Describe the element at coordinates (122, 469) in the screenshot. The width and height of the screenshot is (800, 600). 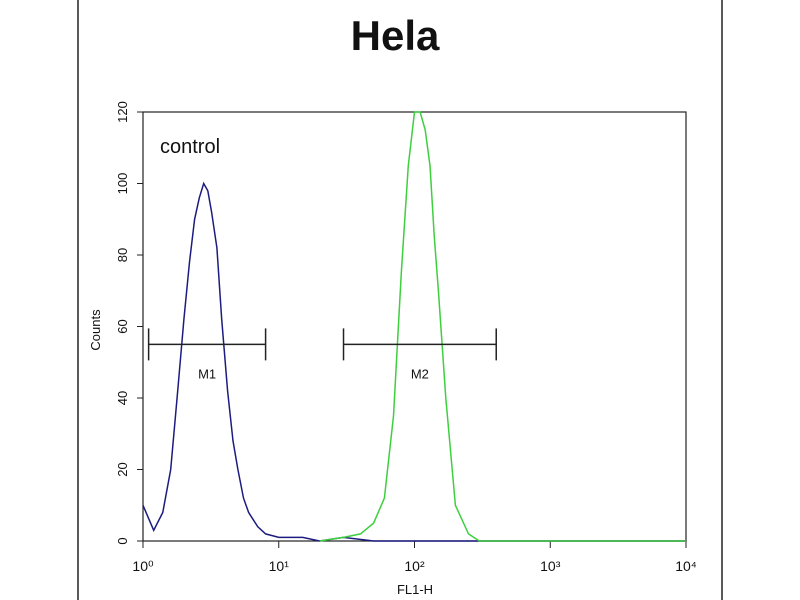
I see `y-tick-label: 20` at that location.